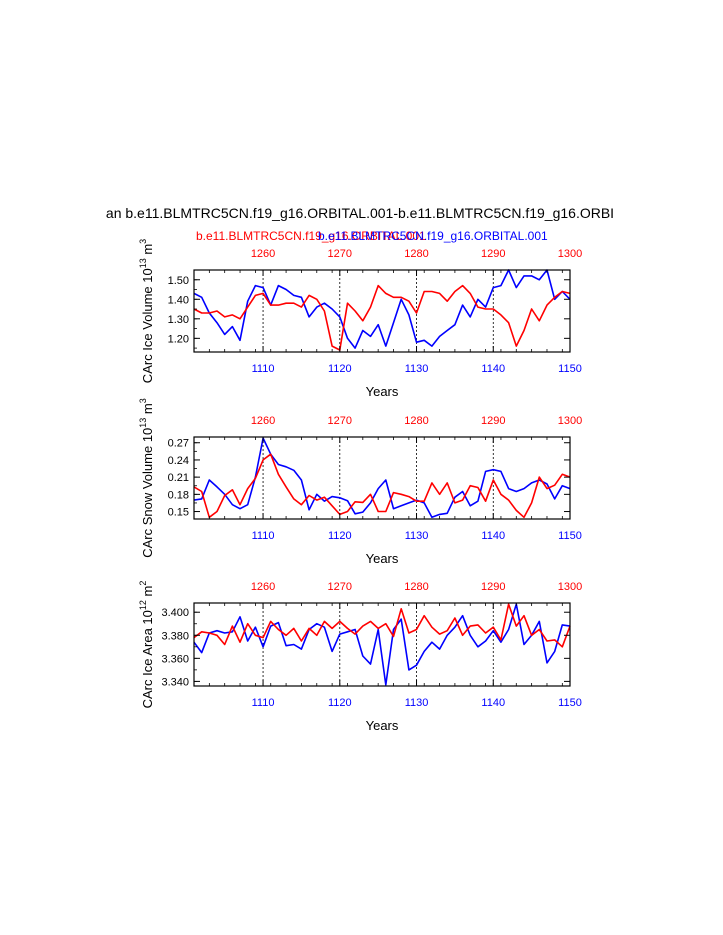  I want to click on y-tick-label: 0.24, so click(178, 461).